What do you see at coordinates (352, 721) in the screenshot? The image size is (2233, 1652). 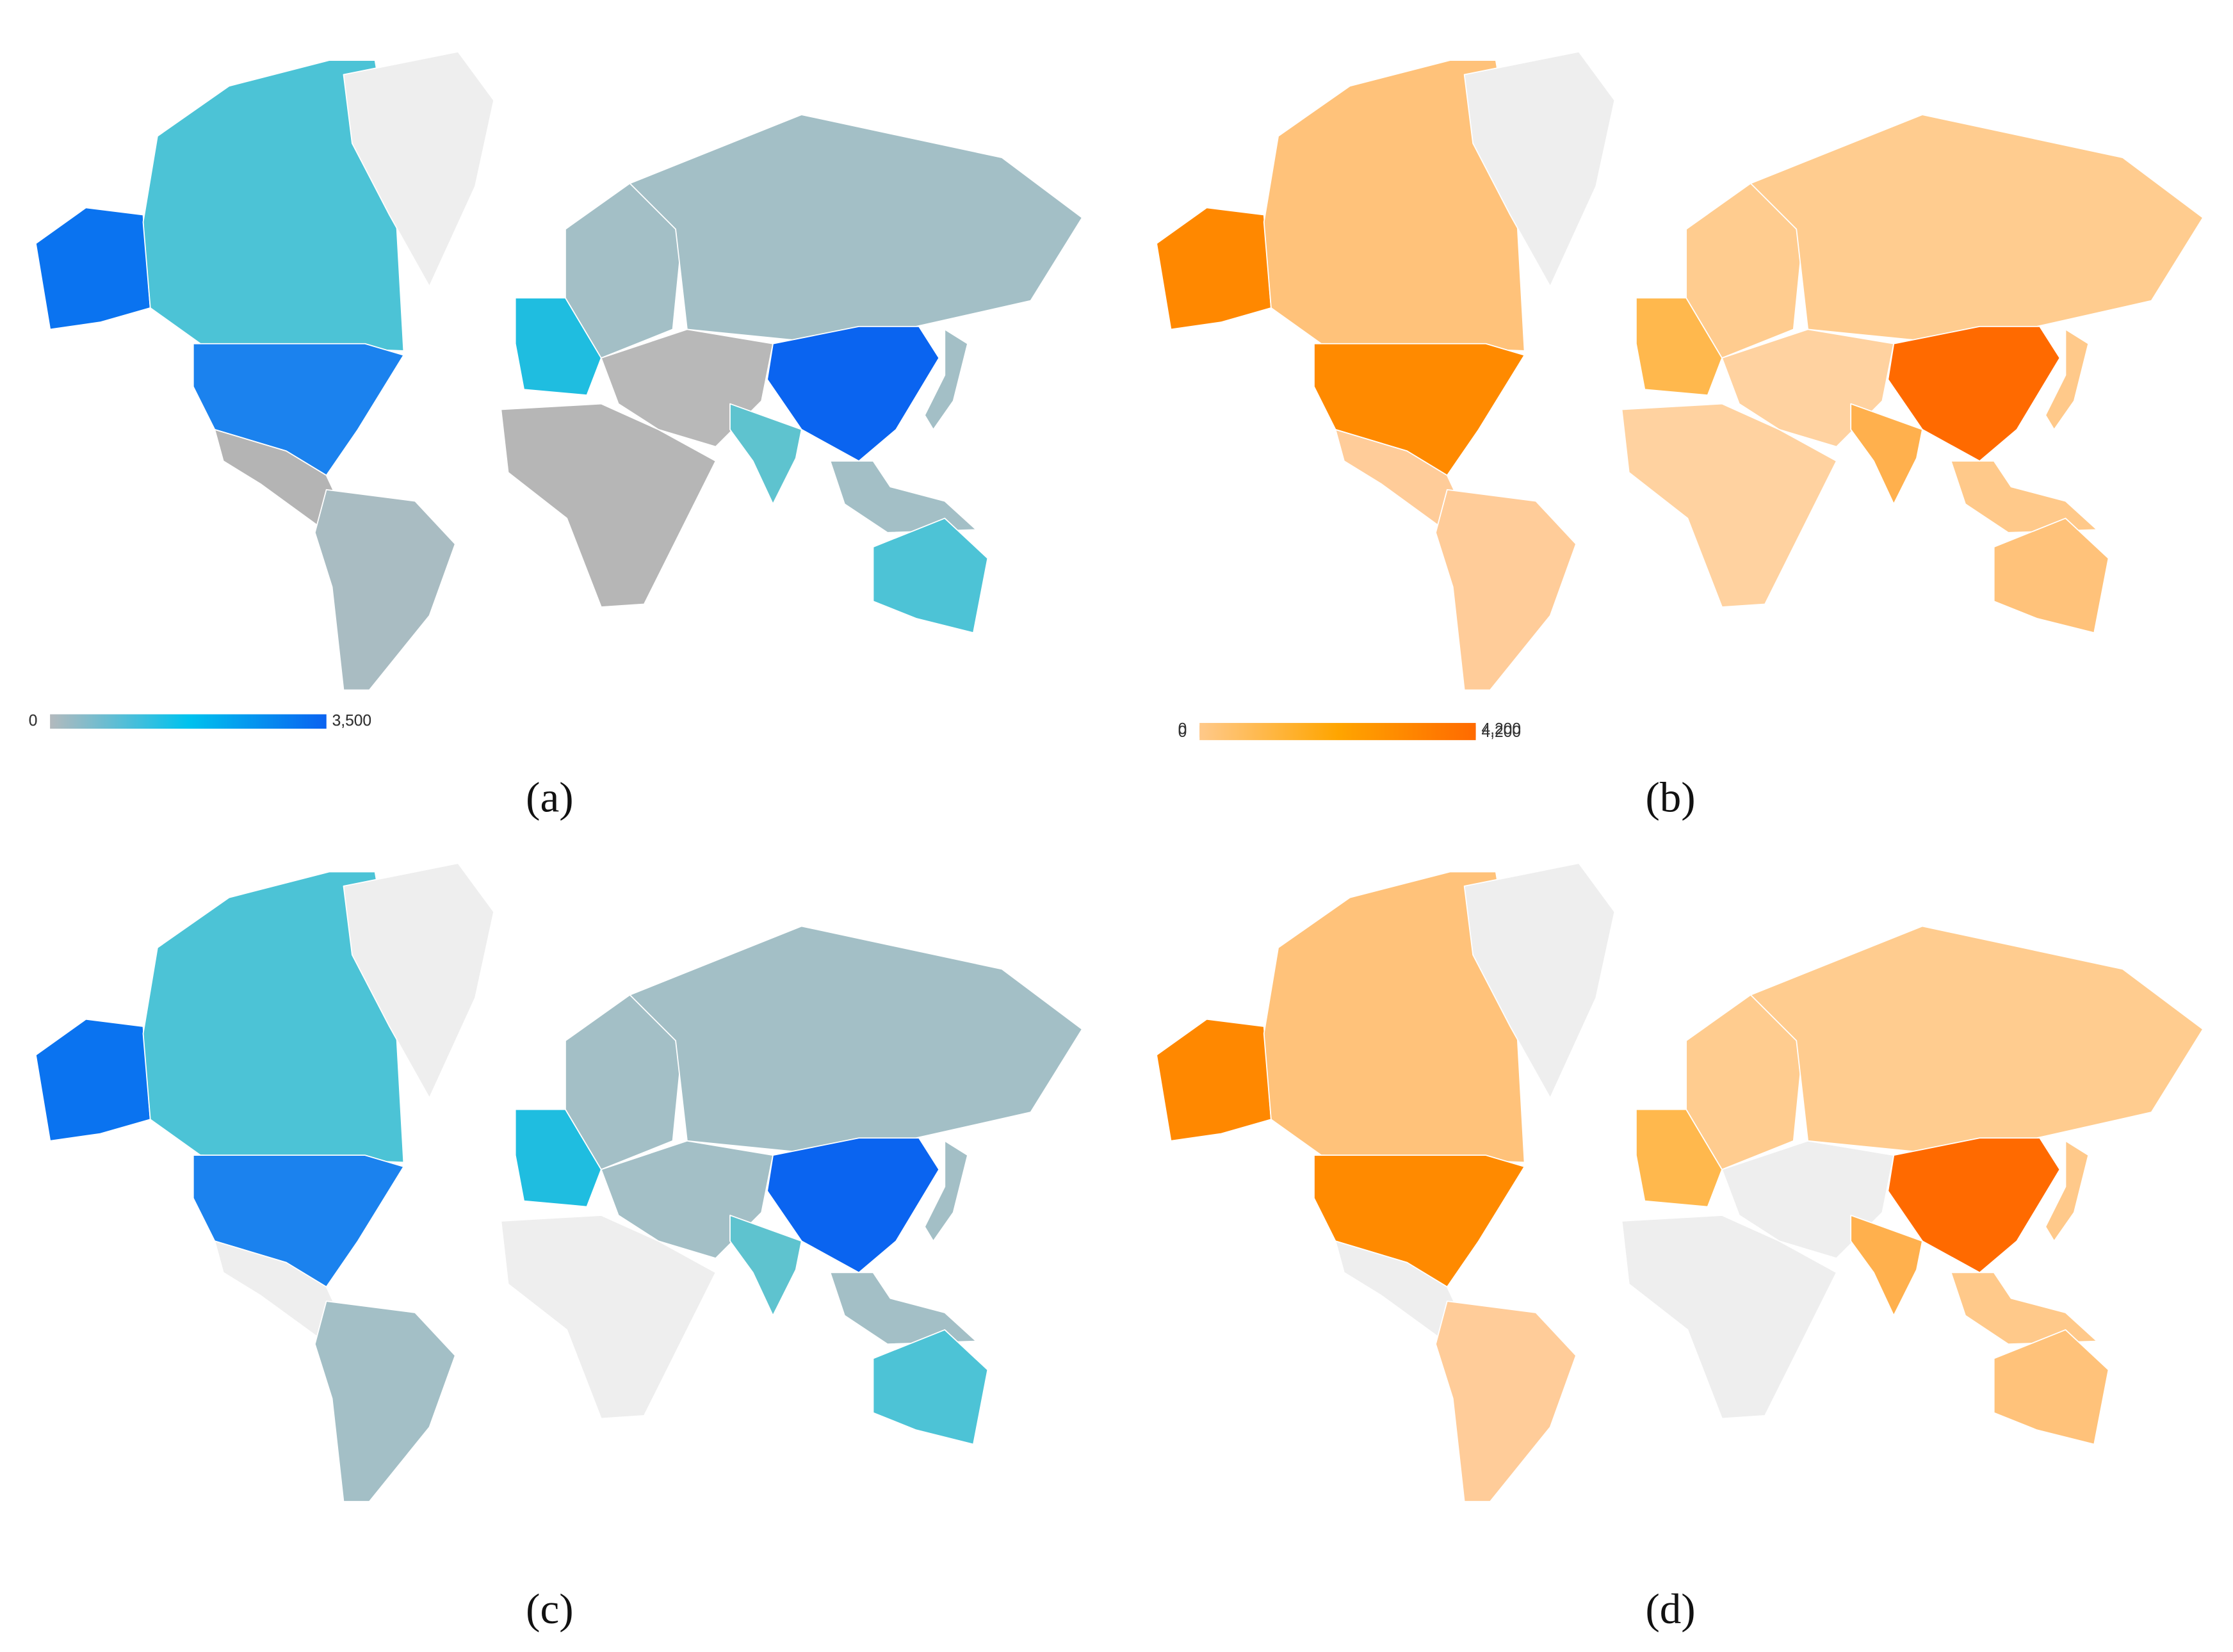 I see `legend-tick-label: 3,500` at bounding box center [352, 721].